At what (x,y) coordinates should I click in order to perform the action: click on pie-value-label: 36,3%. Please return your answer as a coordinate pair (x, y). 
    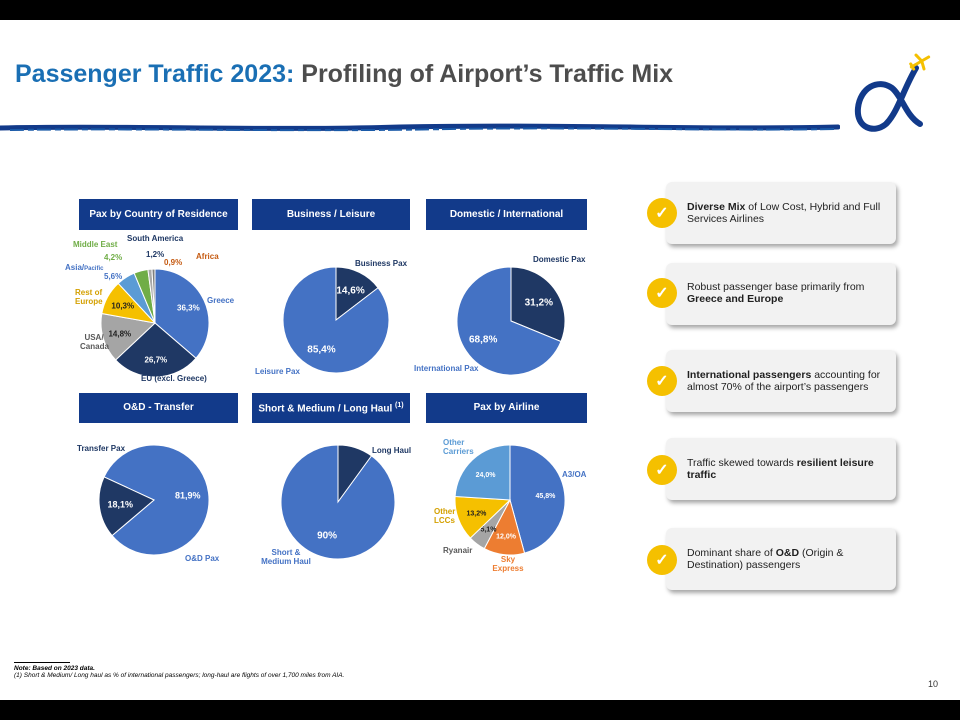
    Looking at the image, I should click on (188, 308).